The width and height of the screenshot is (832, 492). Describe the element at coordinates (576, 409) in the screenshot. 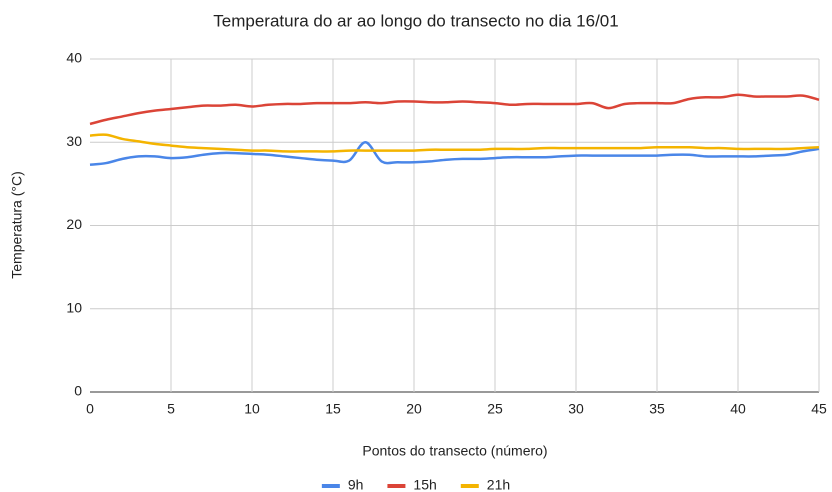

I see `x-tick-label: 30` at that location.